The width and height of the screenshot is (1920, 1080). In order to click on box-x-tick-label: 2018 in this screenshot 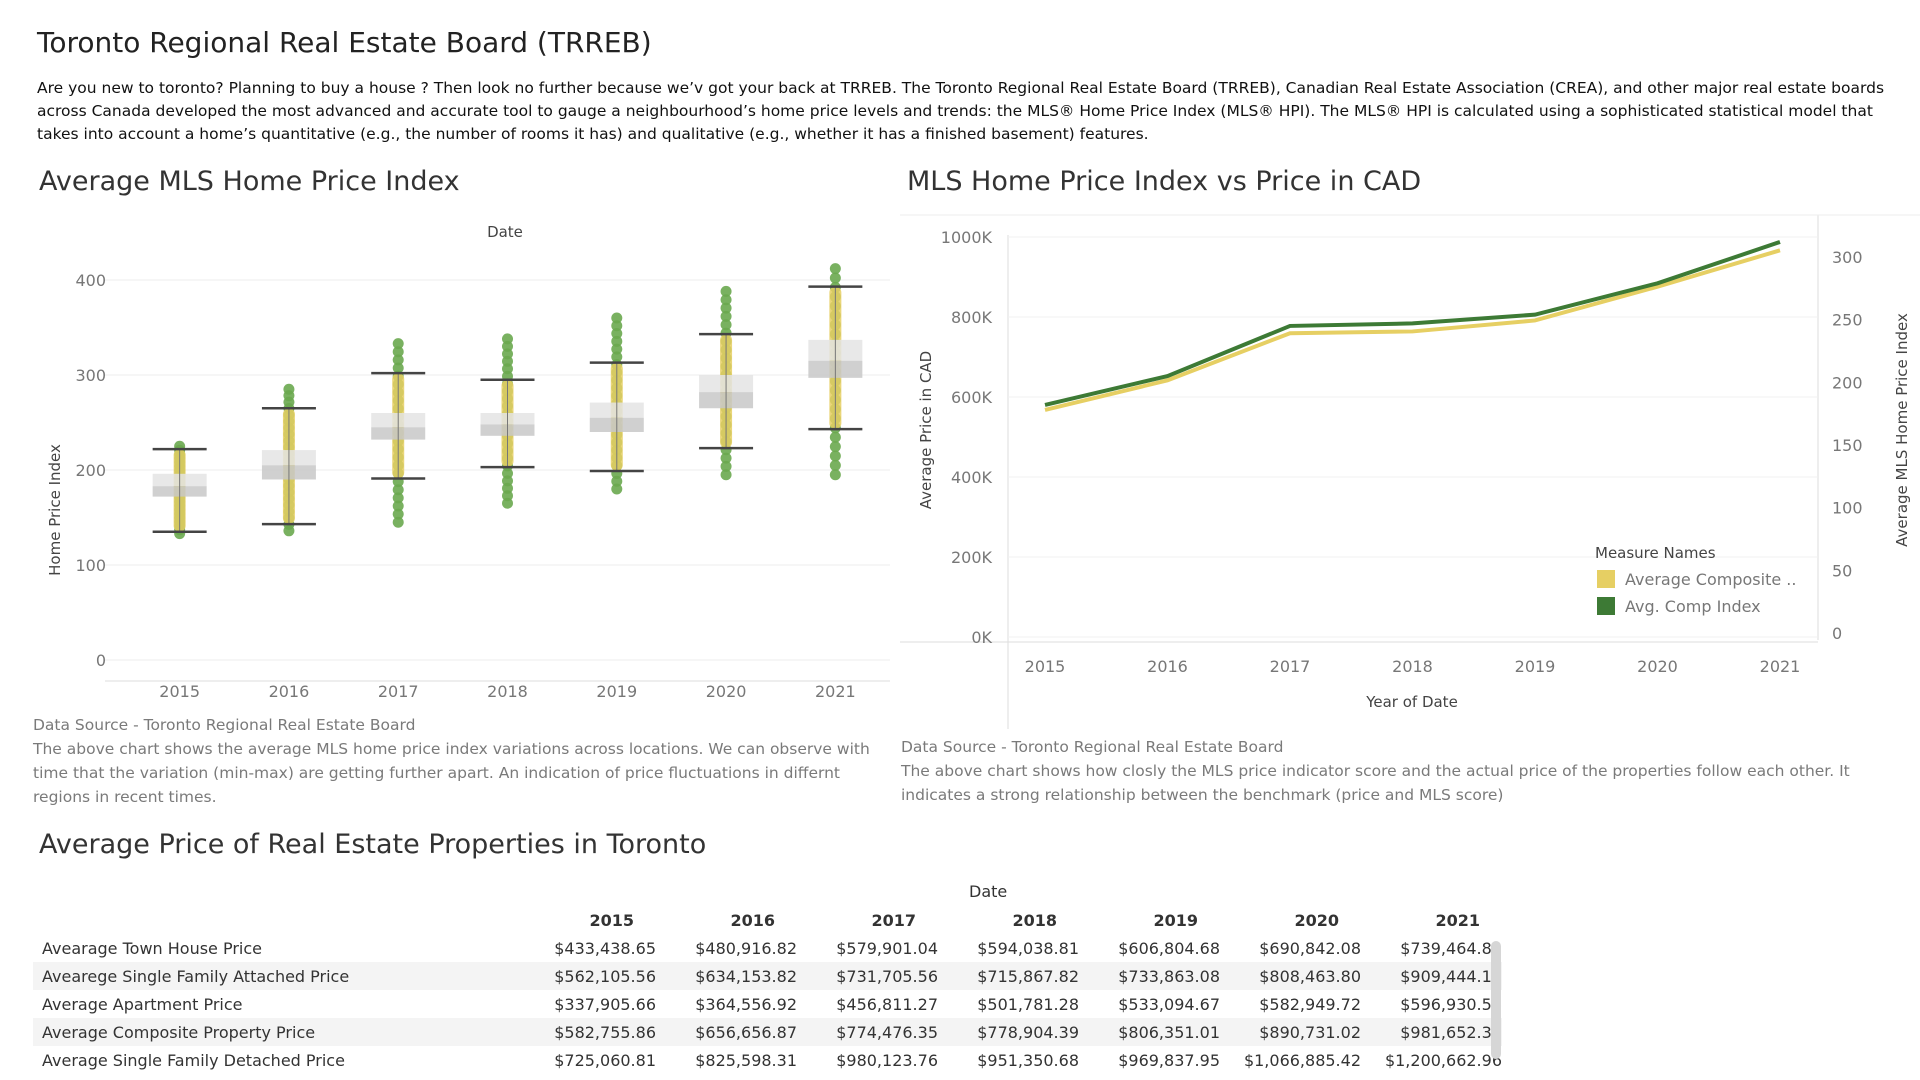, I will do `click(507, 691)`.